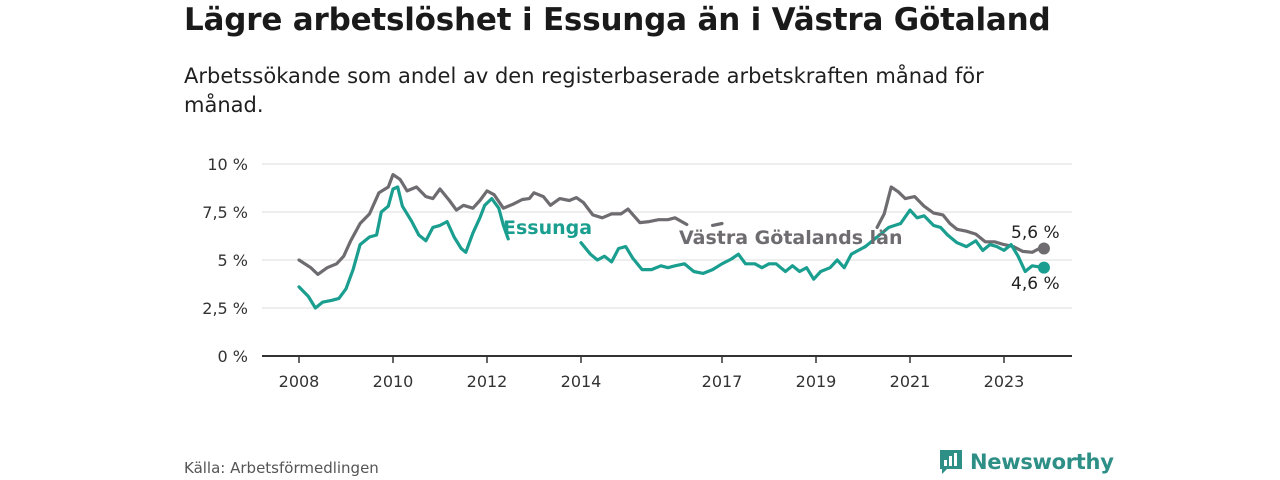  Describe the element at coordinates (1035, 284) in the screenshot. I see `end-label-essunga: 4,6 %` at that location.